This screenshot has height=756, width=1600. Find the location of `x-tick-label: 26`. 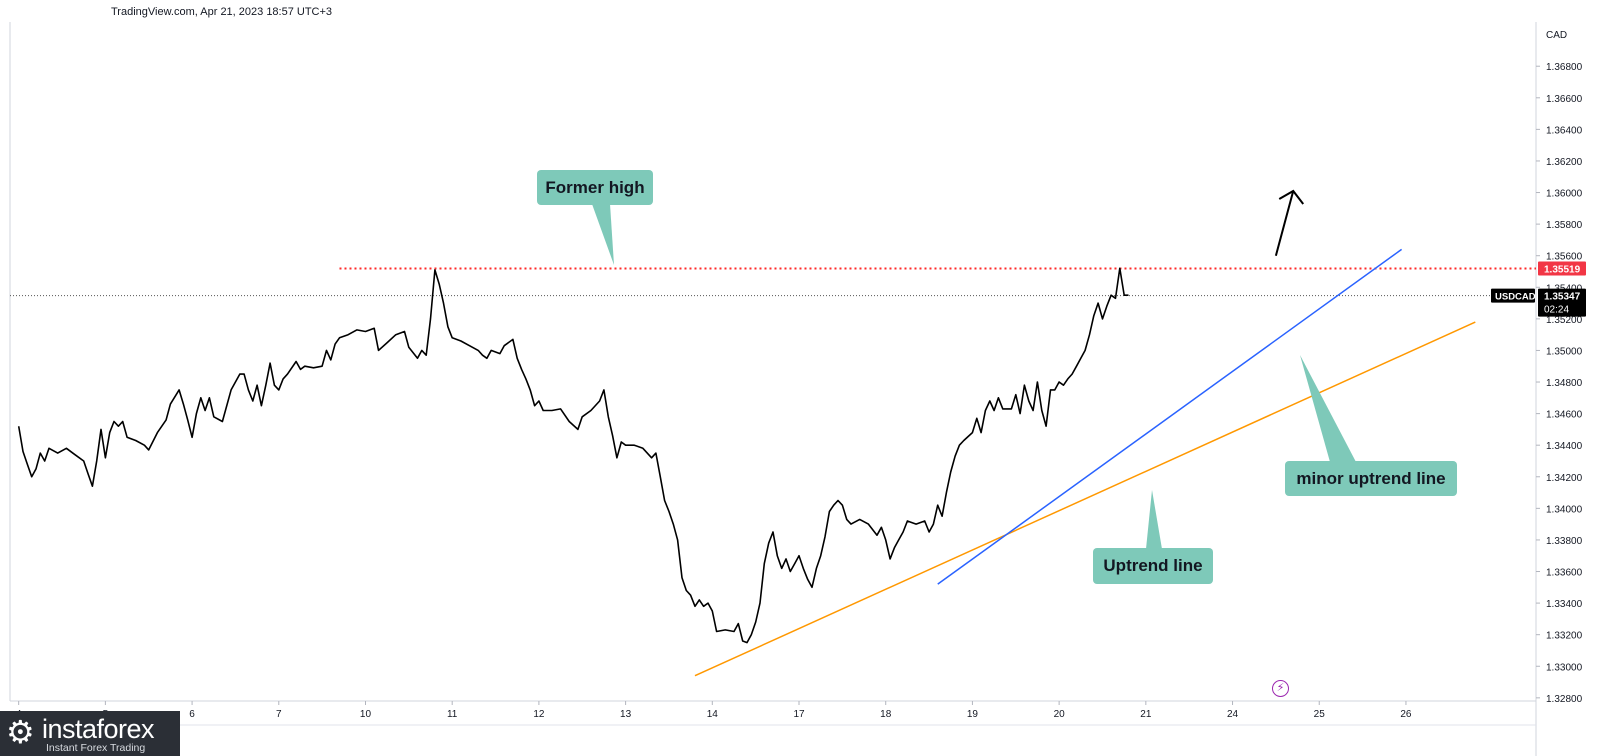

x-tick-label: 26 is located at coordinates (1406, 714).